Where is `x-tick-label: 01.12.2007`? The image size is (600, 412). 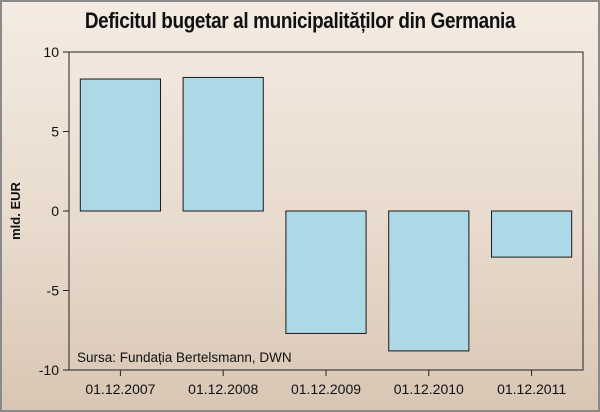
x-tick-label: 01.12.2007 is located at coordinates (120, 389).